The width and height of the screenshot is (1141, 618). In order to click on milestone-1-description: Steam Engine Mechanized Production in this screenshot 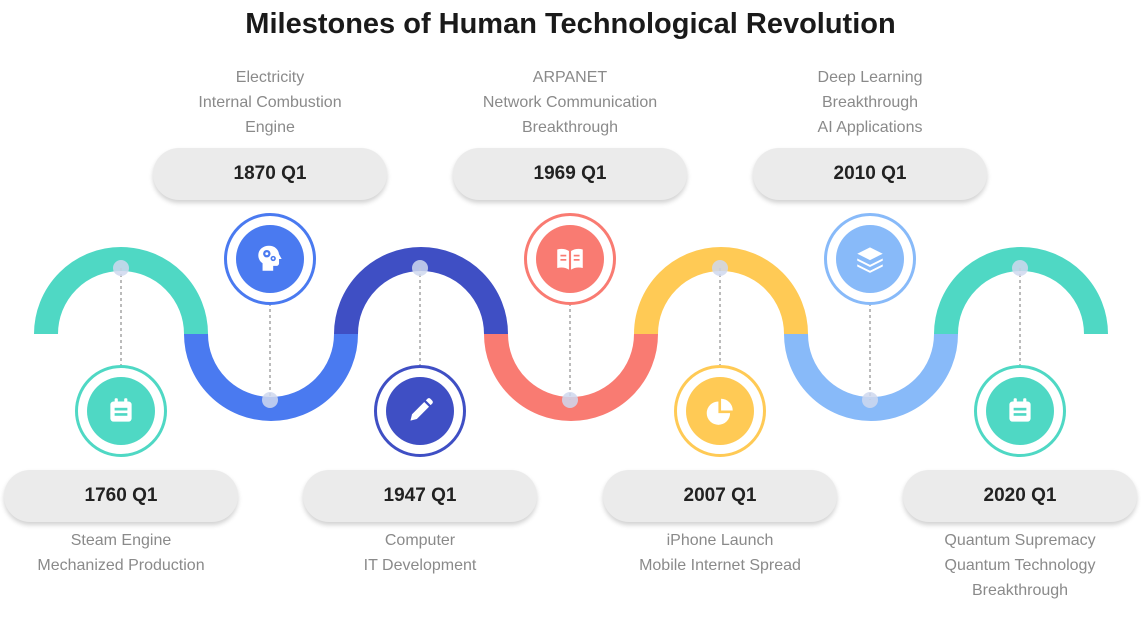, I will do `click(121, 553)`.